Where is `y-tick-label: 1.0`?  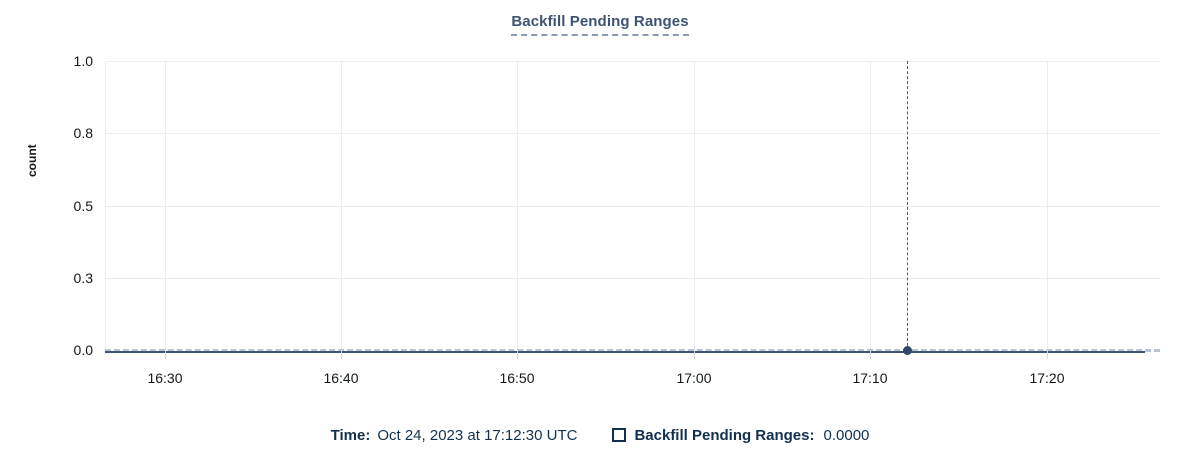
y-tick-label: 1.0 is located at coordinates (83, 61).